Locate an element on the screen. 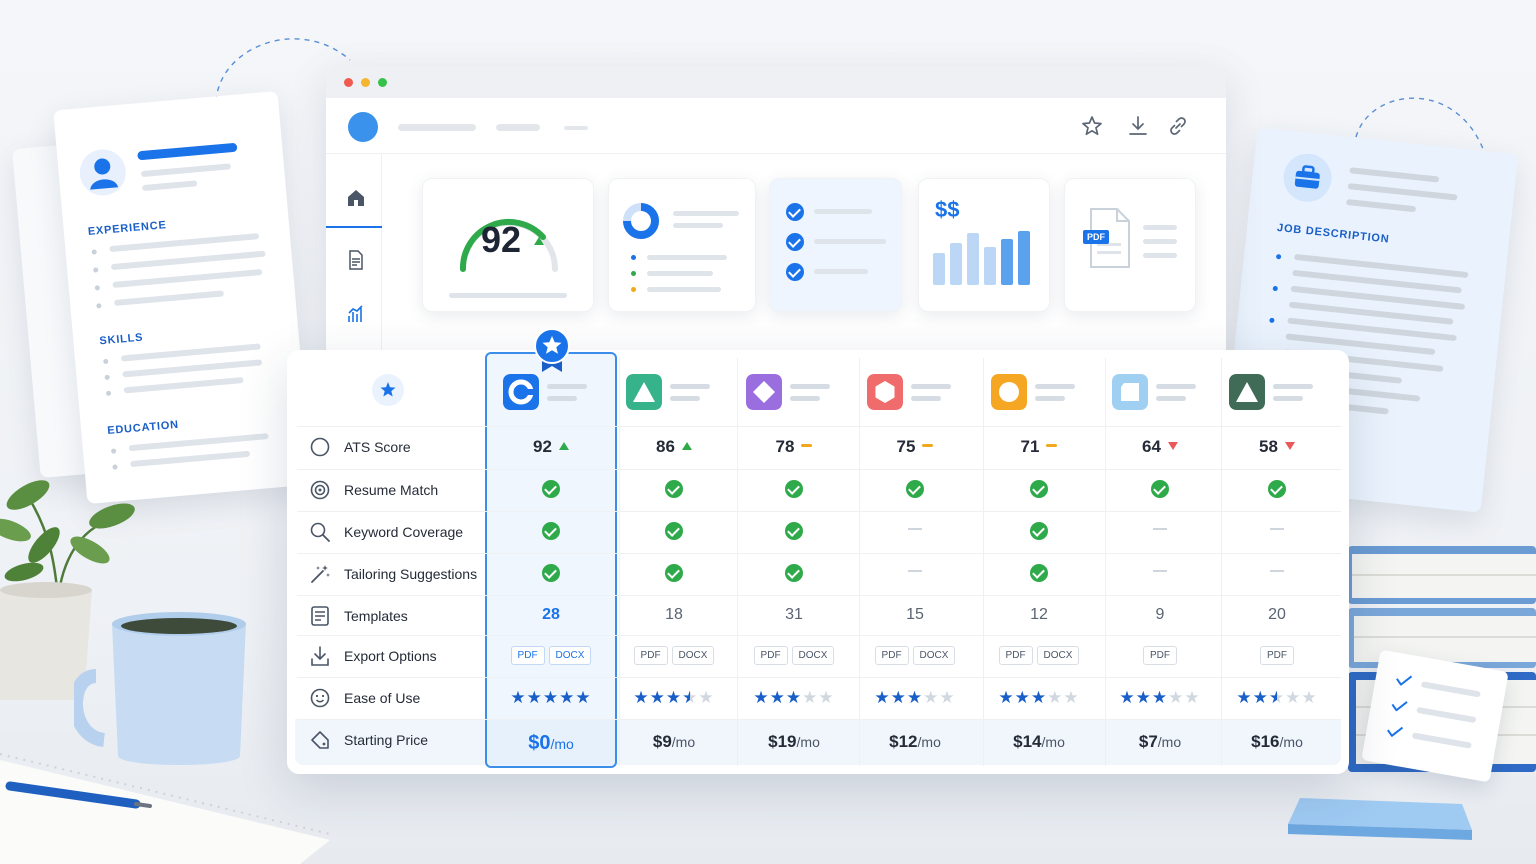 This screenshot has height=864, width=1536. trend-flat-icon is located at coordinates (1052, 445).